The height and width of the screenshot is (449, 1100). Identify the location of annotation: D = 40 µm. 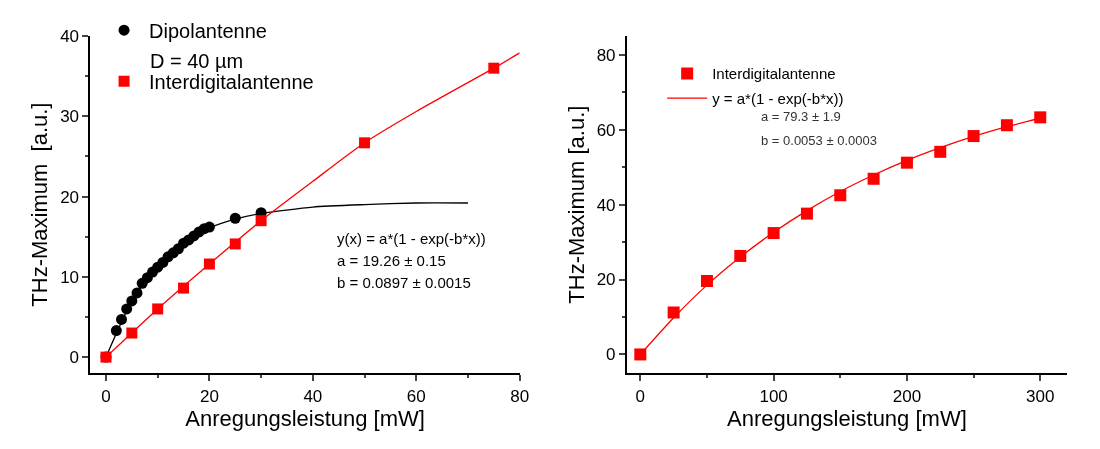
(197, 61).